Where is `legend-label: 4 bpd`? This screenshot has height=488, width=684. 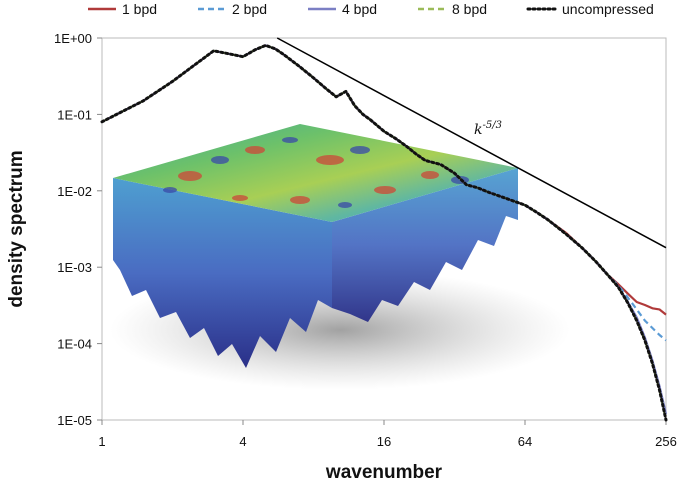 legend-label: 4 bpd is located at coordinates (359, 9).